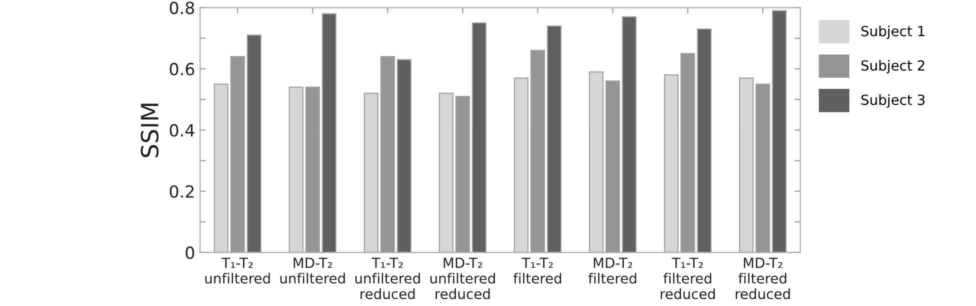  What do you see at coordinates (612, 271) in the screenshot?
I see `x-tick-label: MD-T₂ filtered` at bounding box center [612, 271].